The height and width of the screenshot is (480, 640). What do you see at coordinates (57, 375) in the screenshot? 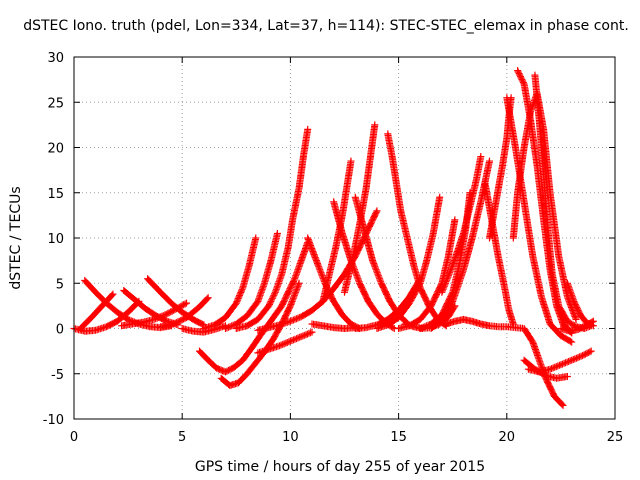
I see `y-tick-label: -5` at bounding box center [57, 375].